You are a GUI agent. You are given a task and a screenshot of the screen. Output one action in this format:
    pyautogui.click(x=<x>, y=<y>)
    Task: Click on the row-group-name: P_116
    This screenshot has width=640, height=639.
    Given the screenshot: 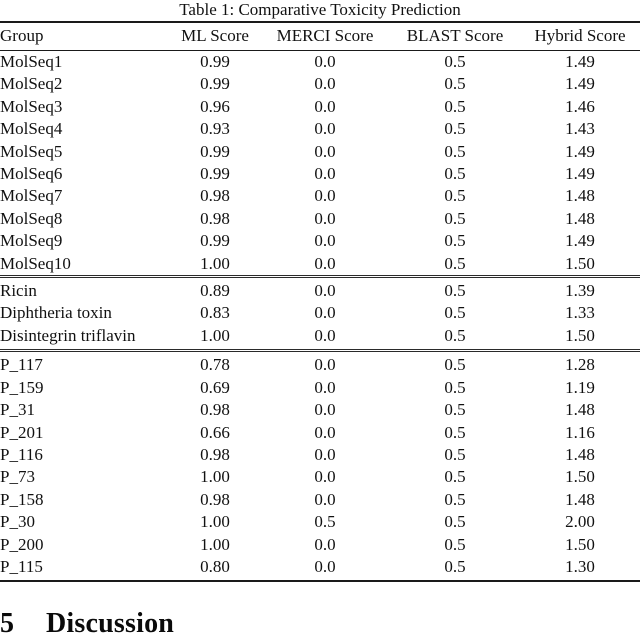 What is the action you would take?
    pyautogui.click(x=21, y=454)
    